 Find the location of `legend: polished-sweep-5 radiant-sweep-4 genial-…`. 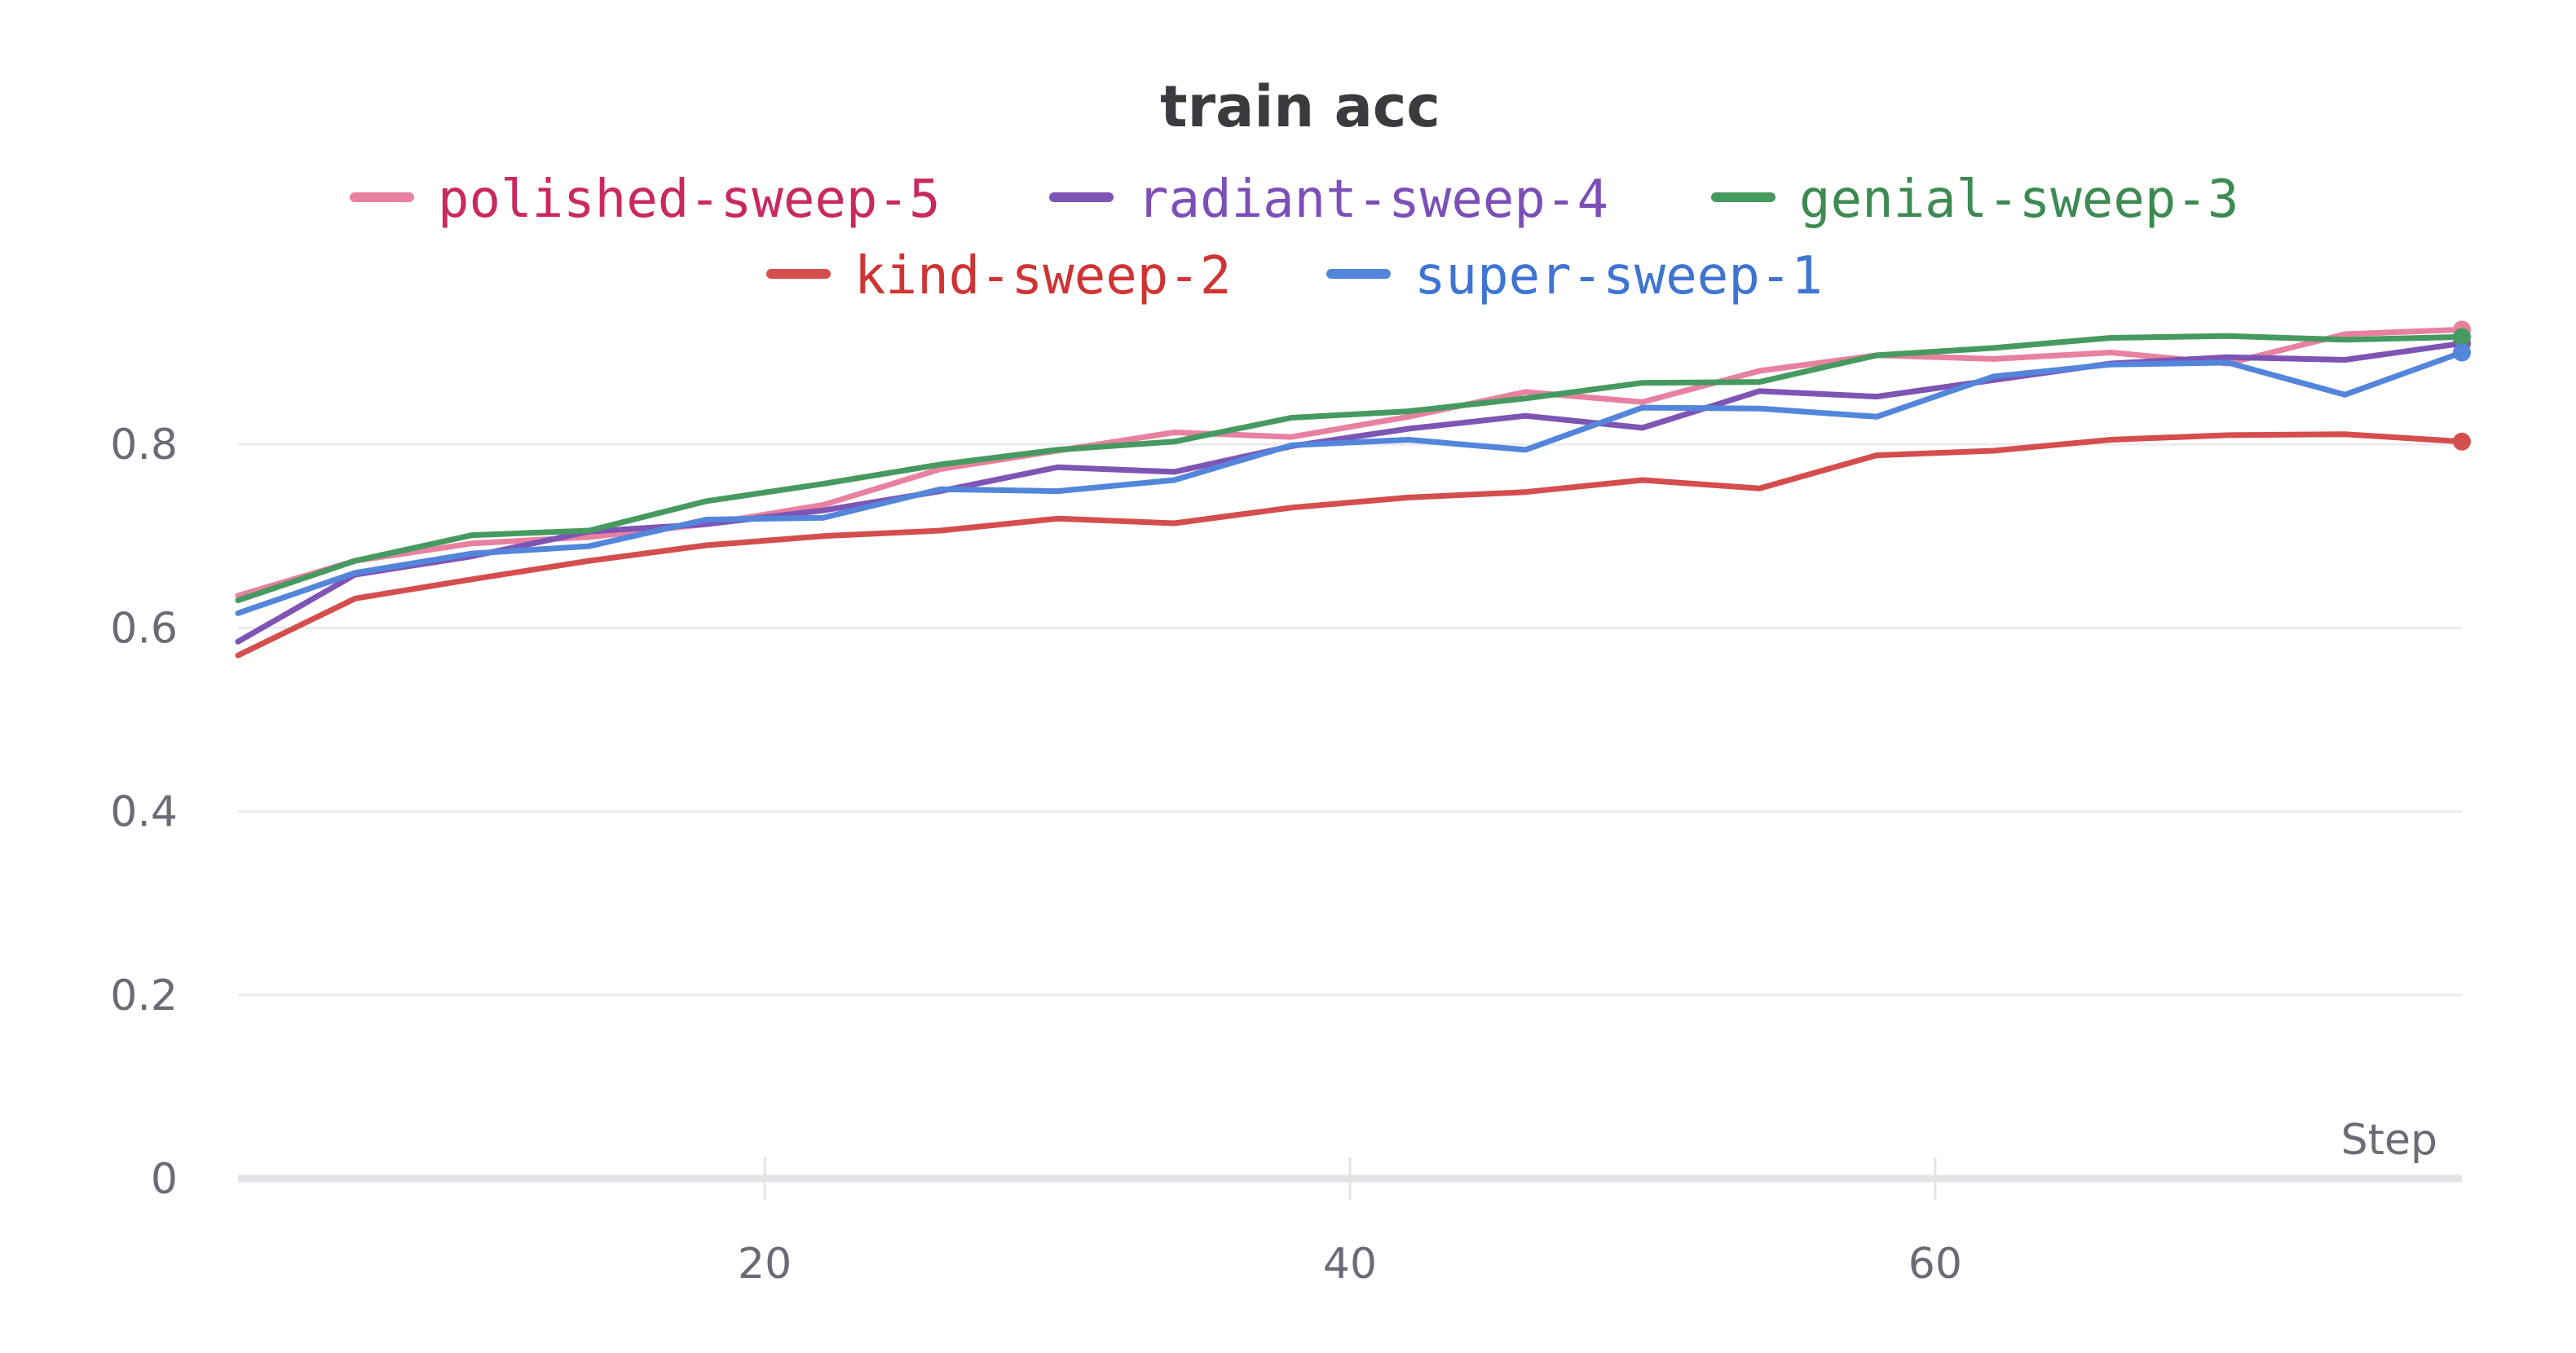

legend: polished-sweep-5 radiant-sweep-4 genial-… is located at coordinates (1294, 238).